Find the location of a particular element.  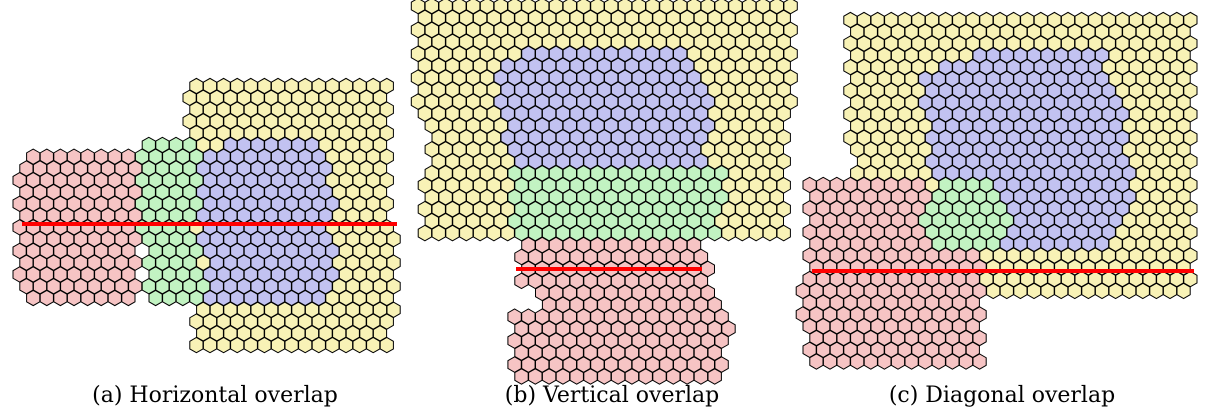

caption-diagonal-overlap: (c) Diagonal overlap is located at coordinates (1002, 395).